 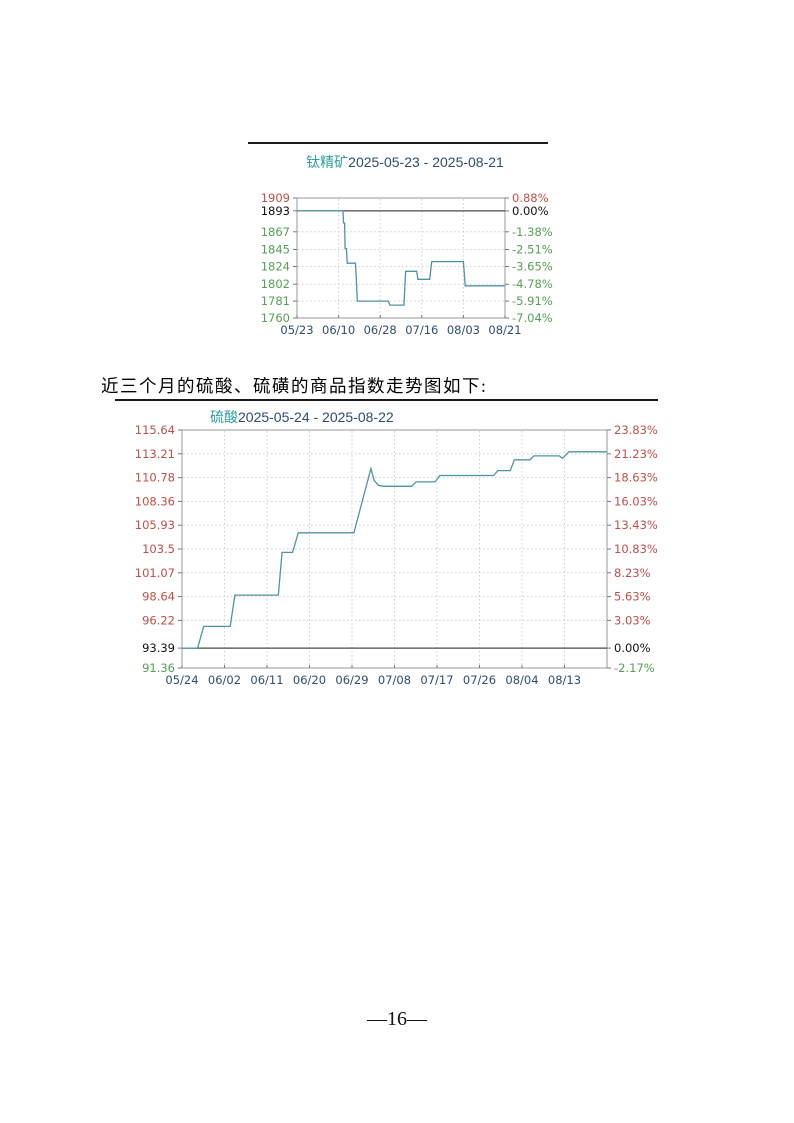 What do you see at coordinates (398, 143) in the screenshot?
I see `divider-rule-top` at bounding box center [398, 143].